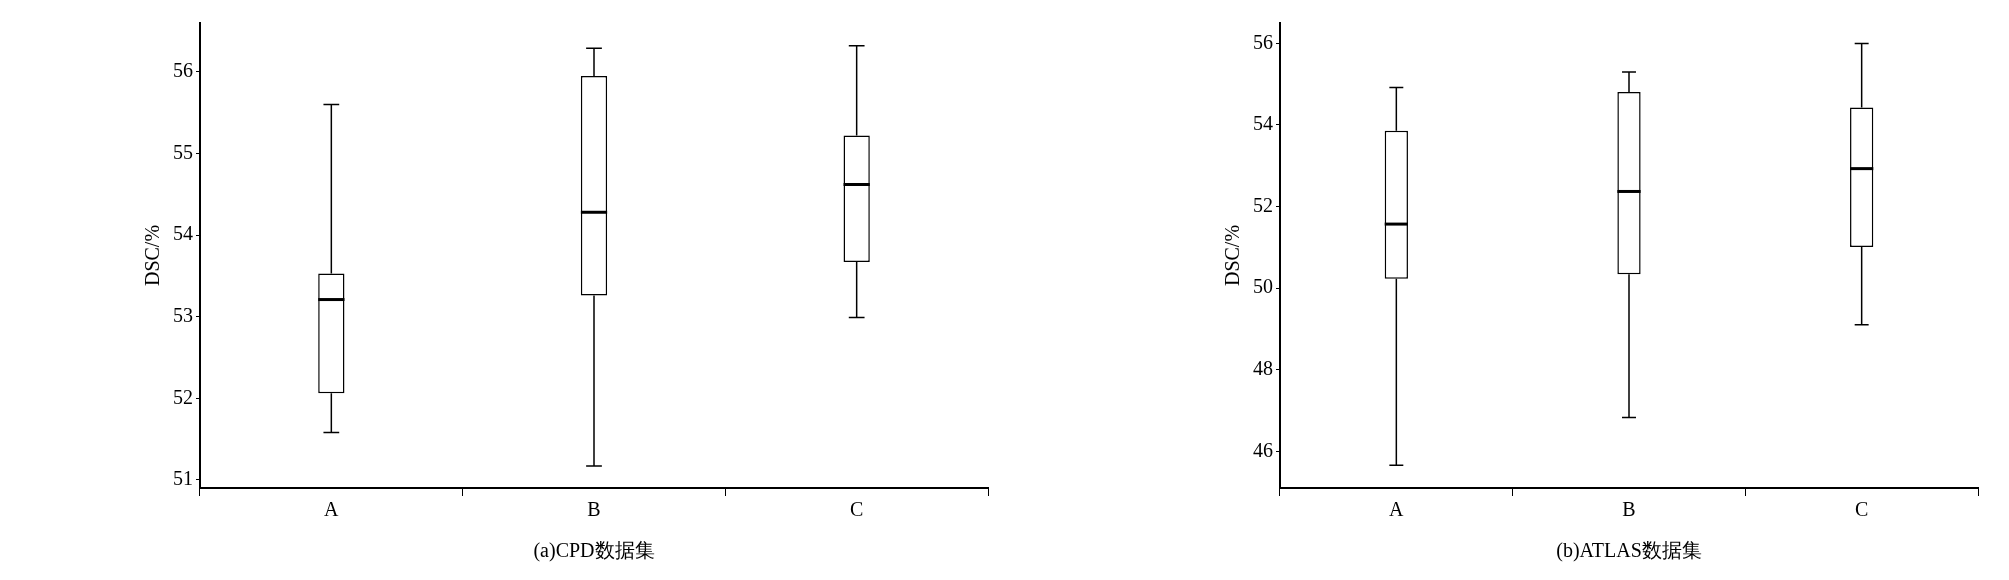 Image resolution: width=2009 pixels, height=580 pixels. What do you see at coordinates (1263, 286) in the screenshot?
I see `y-tick-label: 50` at bounding box center [1263, 286].